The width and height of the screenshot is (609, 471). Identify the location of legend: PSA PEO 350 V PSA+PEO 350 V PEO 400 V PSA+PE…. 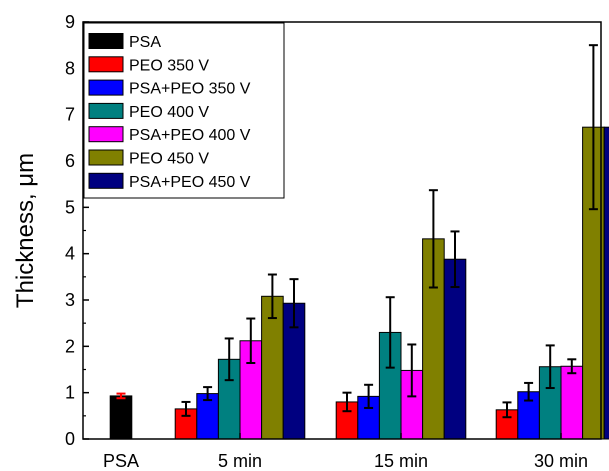
(184, 110).